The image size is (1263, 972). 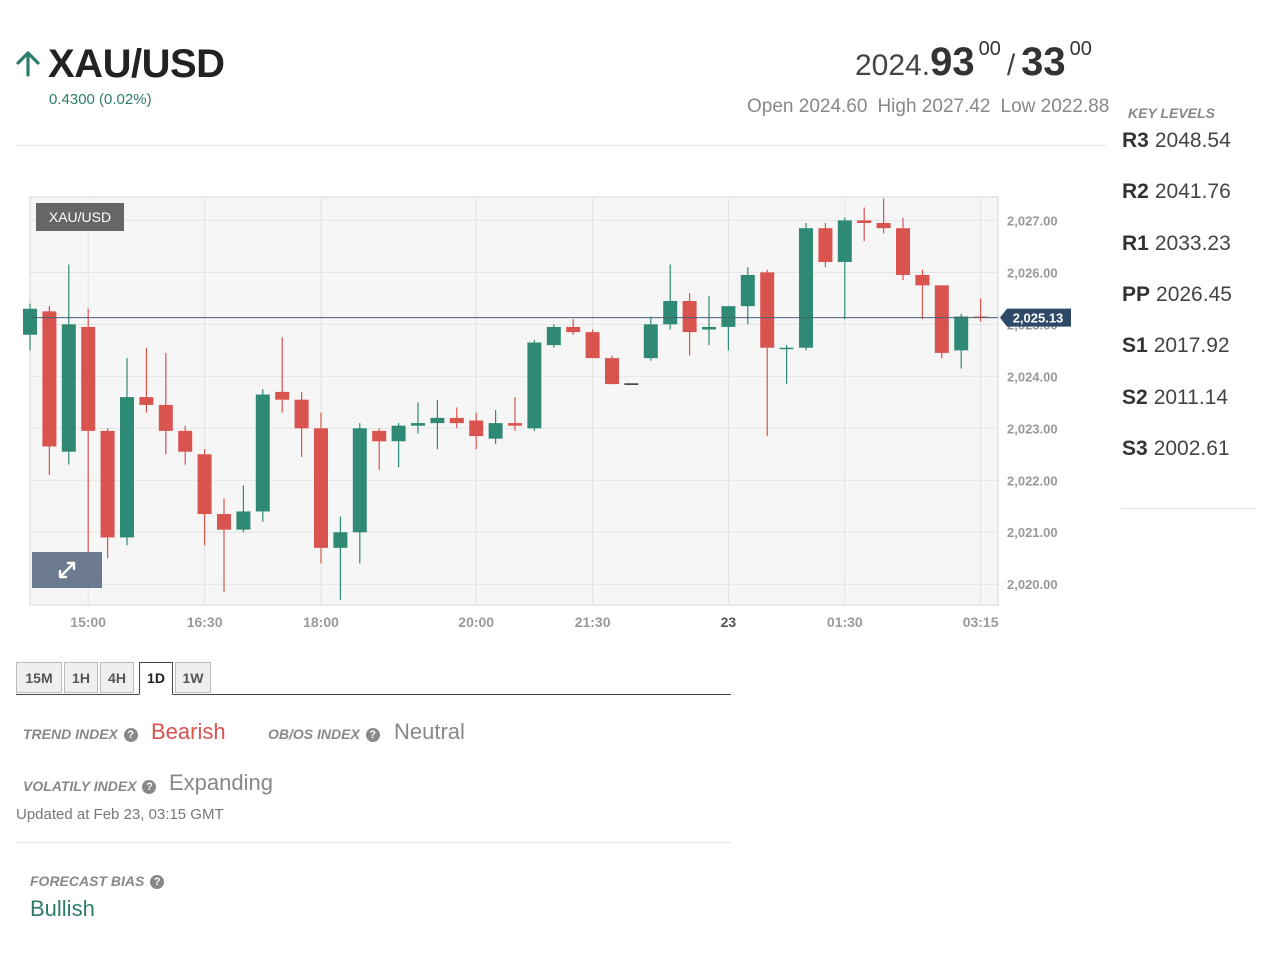 I want to click on price-change: 0.4300 (0.02%), so click(x=100, y=99).